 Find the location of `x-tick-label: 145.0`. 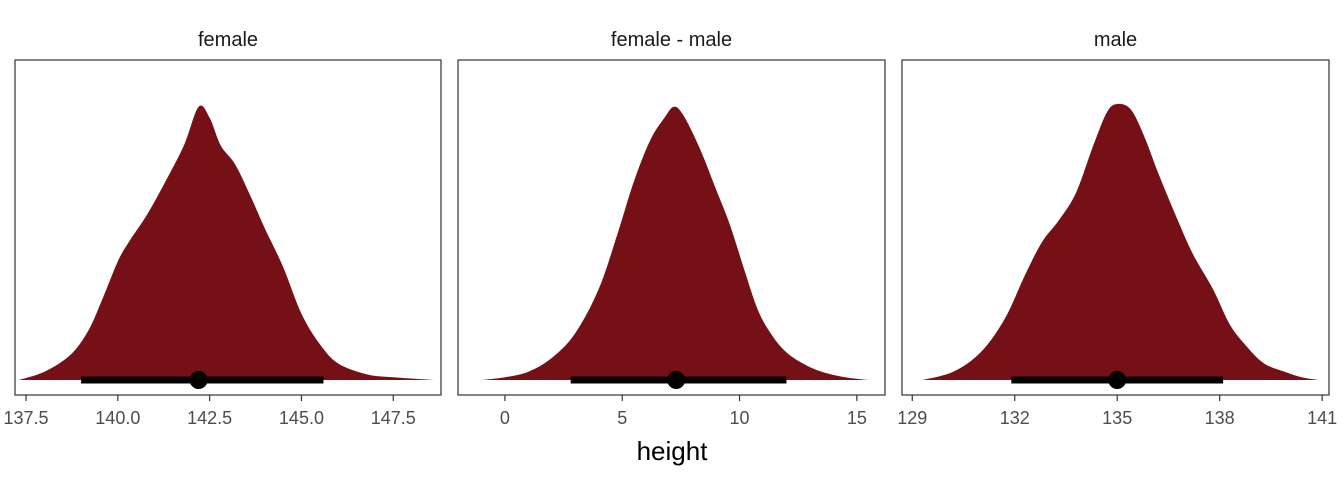

x-tick-label: 145.0 is located at coordinates (301, 418).